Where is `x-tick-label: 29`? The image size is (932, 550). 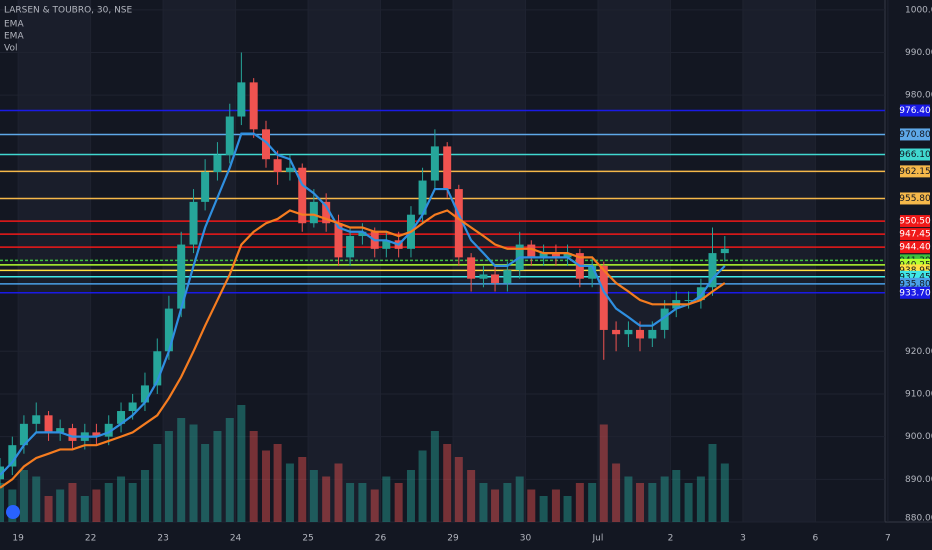
x-tick-label: 29 is located at coordinates (453, 539).